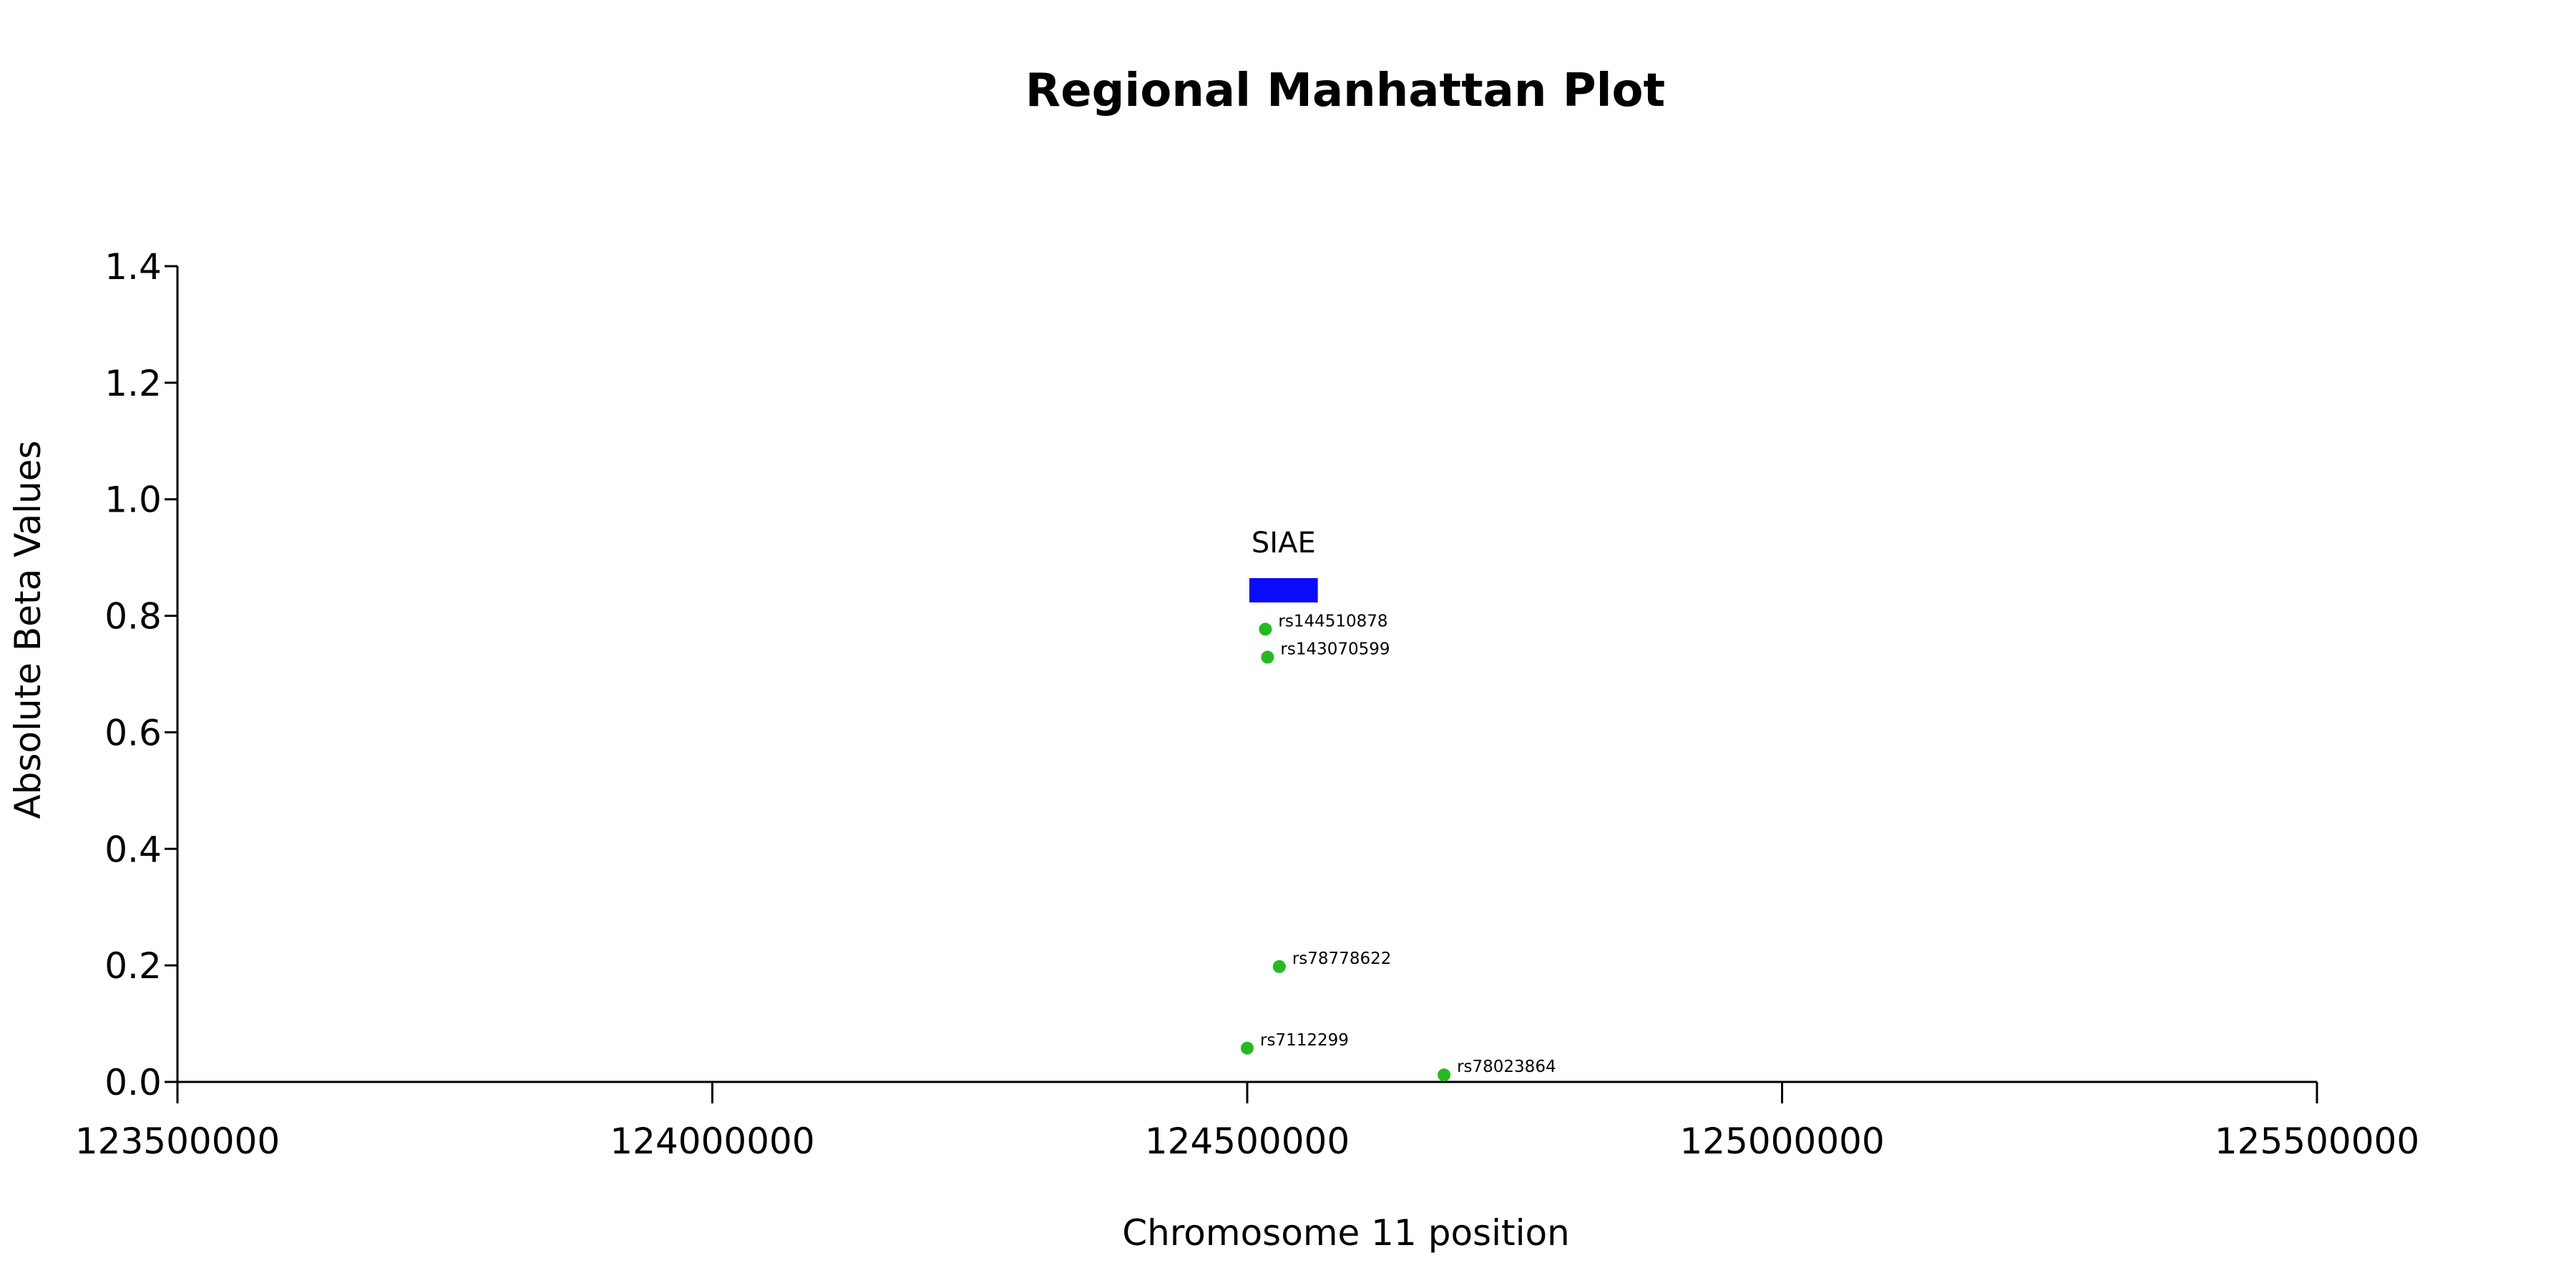  What do you see at coordinates (1284, 543) in the screenshot?
I see `gene-label: SIAE` at bounding box center [1284, 543].